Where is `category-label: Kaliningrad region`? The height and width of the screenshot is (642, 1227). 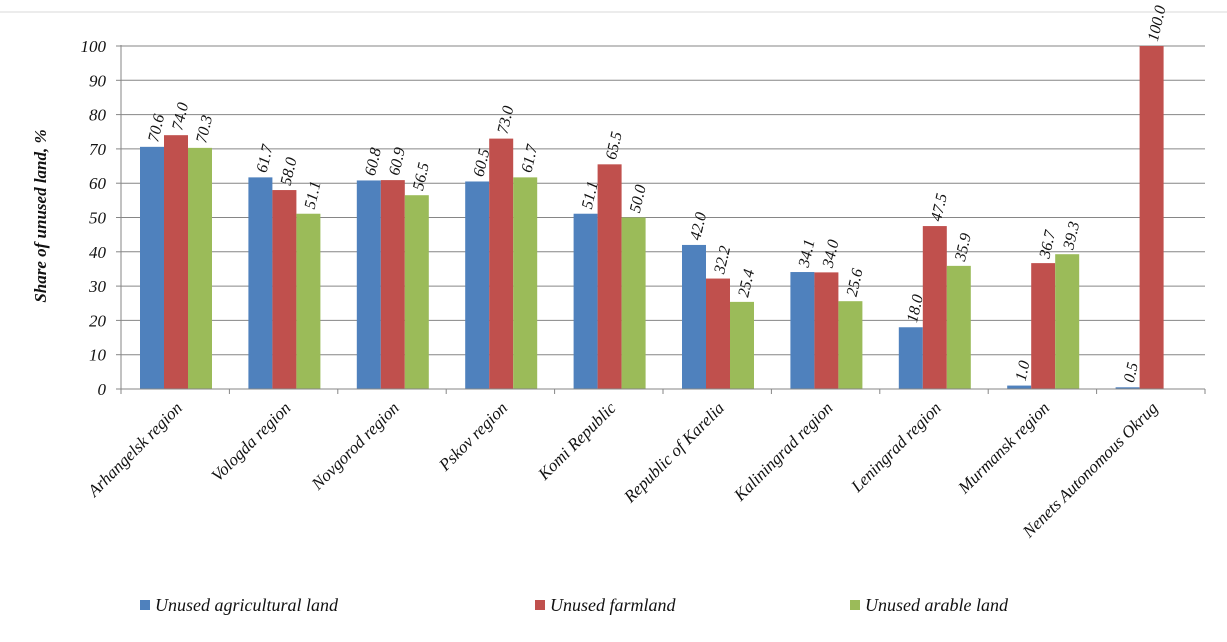 category-label: Kaliningrad region is located at coordinates (783, 451).